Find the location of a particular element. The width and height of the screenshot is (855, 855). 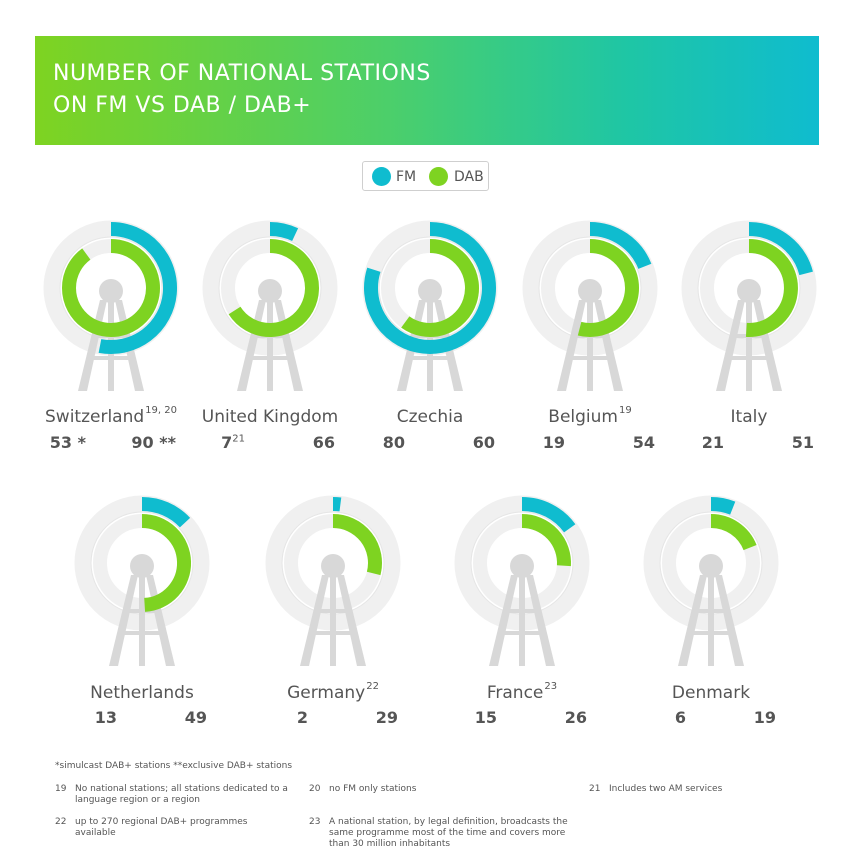

country-name: Denmark is located at coordinates (711, 693).